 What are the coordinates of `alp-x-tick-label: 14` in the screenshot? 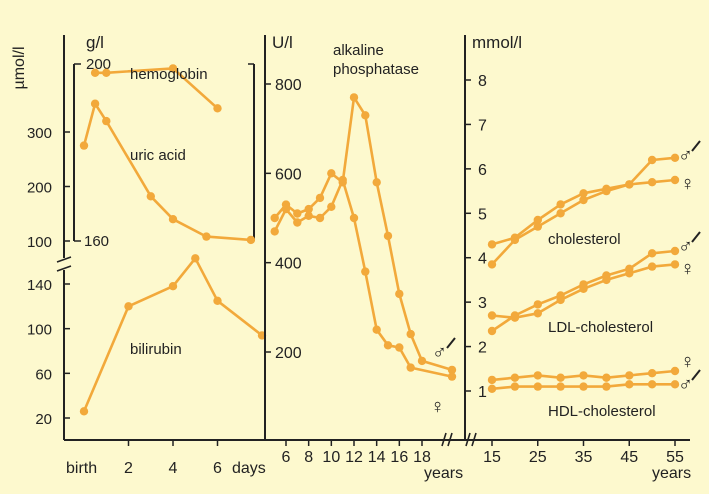 It's located at (377, 457).